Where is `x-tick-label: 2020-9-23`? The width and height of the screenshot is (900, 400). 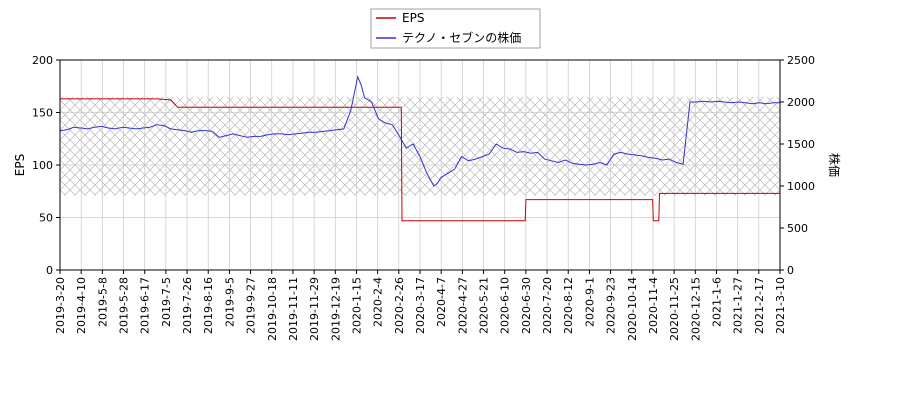 x-tick-label: 2020-9-23 is located at coordinates (611, 305).